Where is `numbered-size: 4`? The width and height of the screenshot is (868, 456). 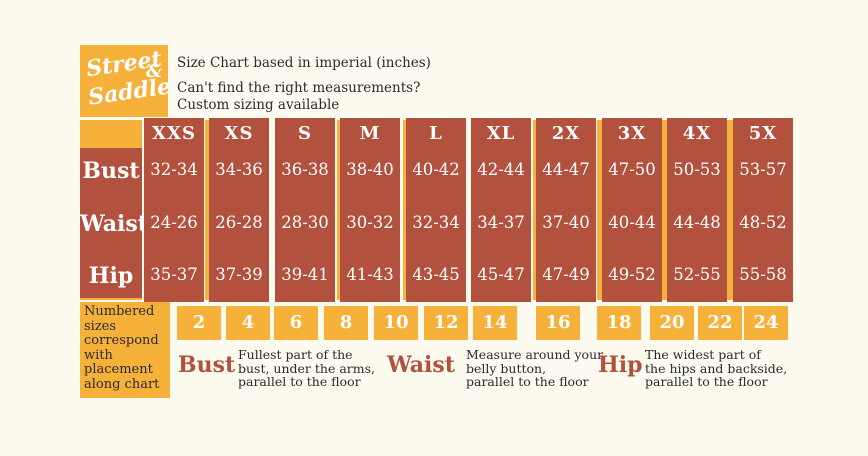
numbered-size: 4 is located at coordinates (248, 323).